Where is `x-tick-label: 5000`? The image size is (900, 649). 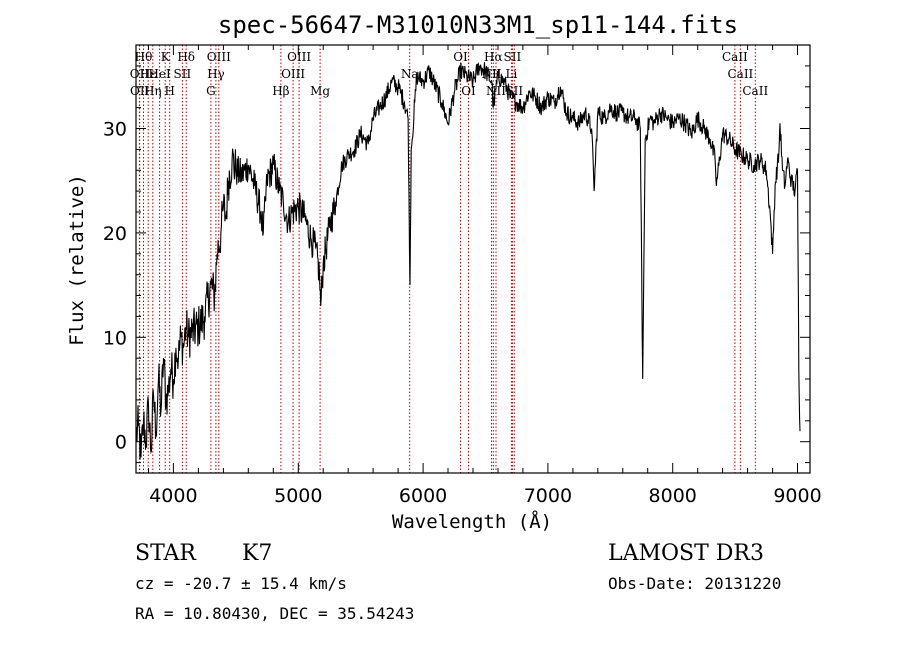 x-tick-label: 5000 is located at coordinates (298, 496).